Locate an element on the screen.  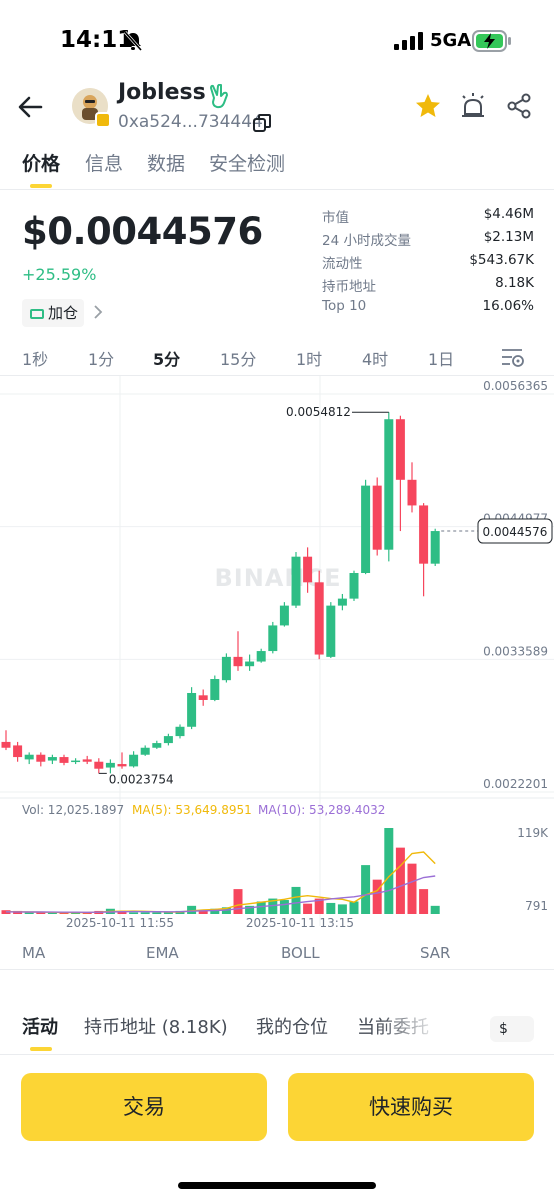
stat-top10: Top 10 16.06% is located at coordinates (428, 306).